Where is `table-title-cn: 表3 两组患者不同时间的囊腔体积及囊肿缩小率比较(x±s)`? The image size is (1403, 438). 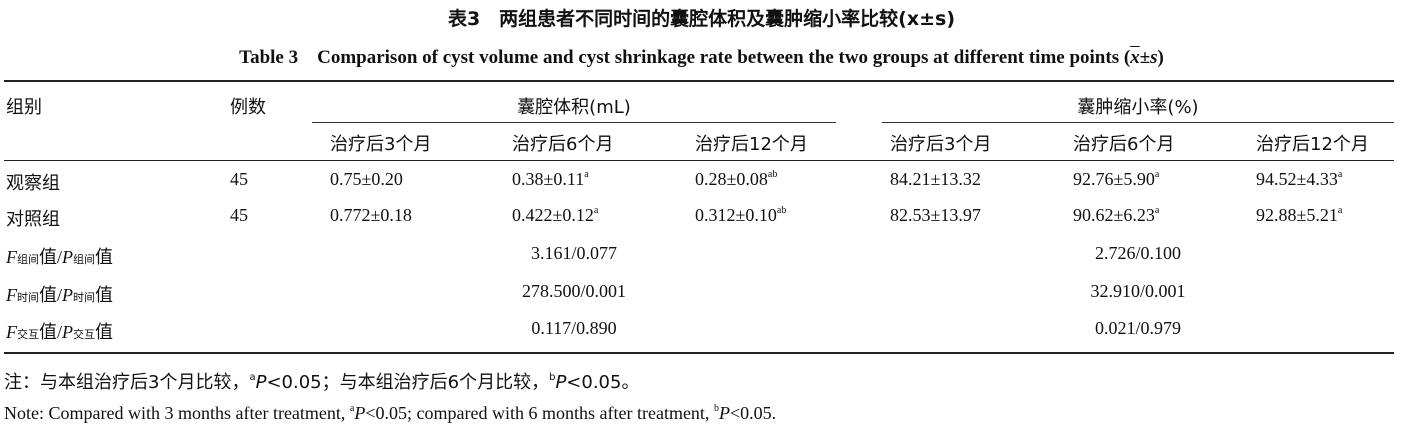
table-title-cn: 表3 两组患者不同时间的囊腔体积及囊肿缩小率比较(x±s) is located at coordinates (701, 19).